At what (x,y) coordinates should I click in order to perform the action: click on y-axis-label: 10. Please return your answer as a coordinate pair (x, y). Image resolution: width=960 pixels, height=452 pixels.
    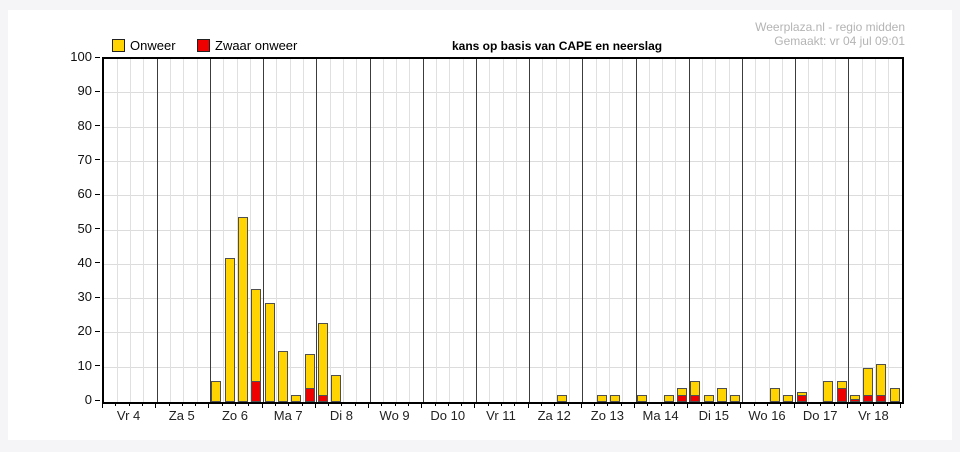
    Looking at the image, I should click on (84, 365).